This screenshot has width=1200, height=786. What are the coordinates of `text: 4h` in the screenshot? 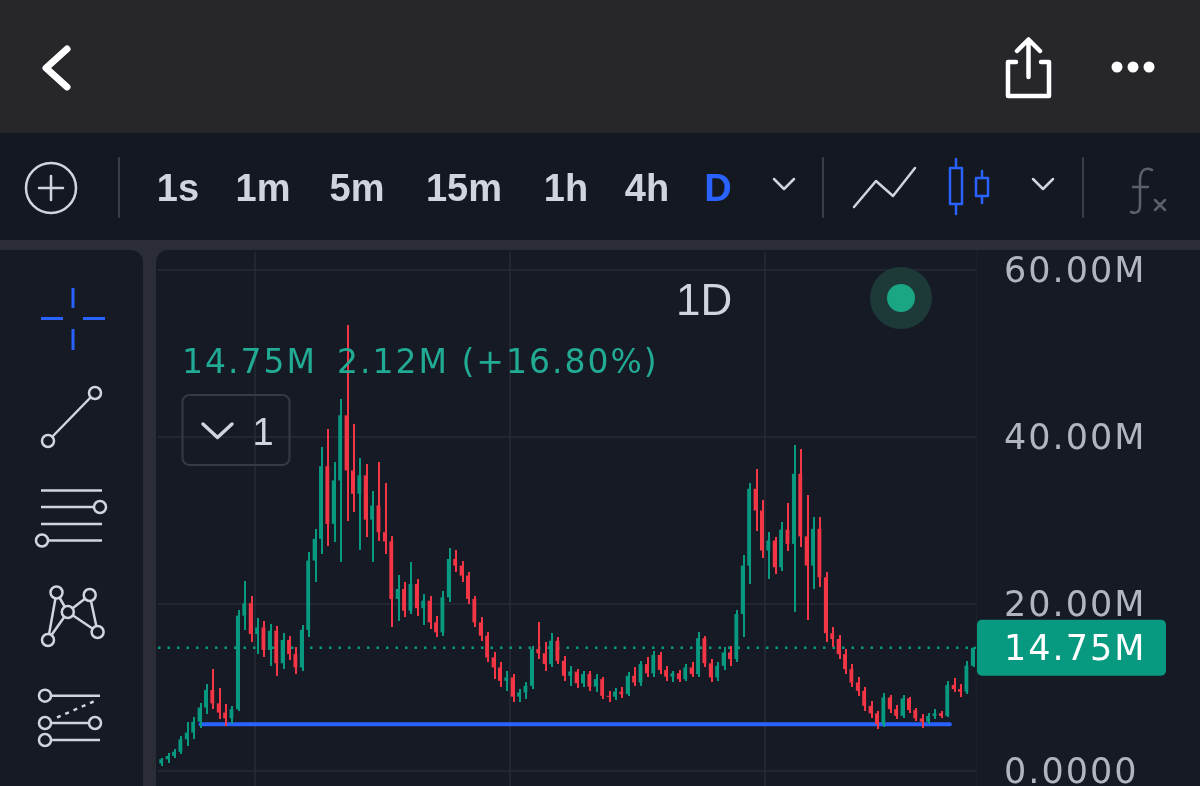 It's located at (647, 187).